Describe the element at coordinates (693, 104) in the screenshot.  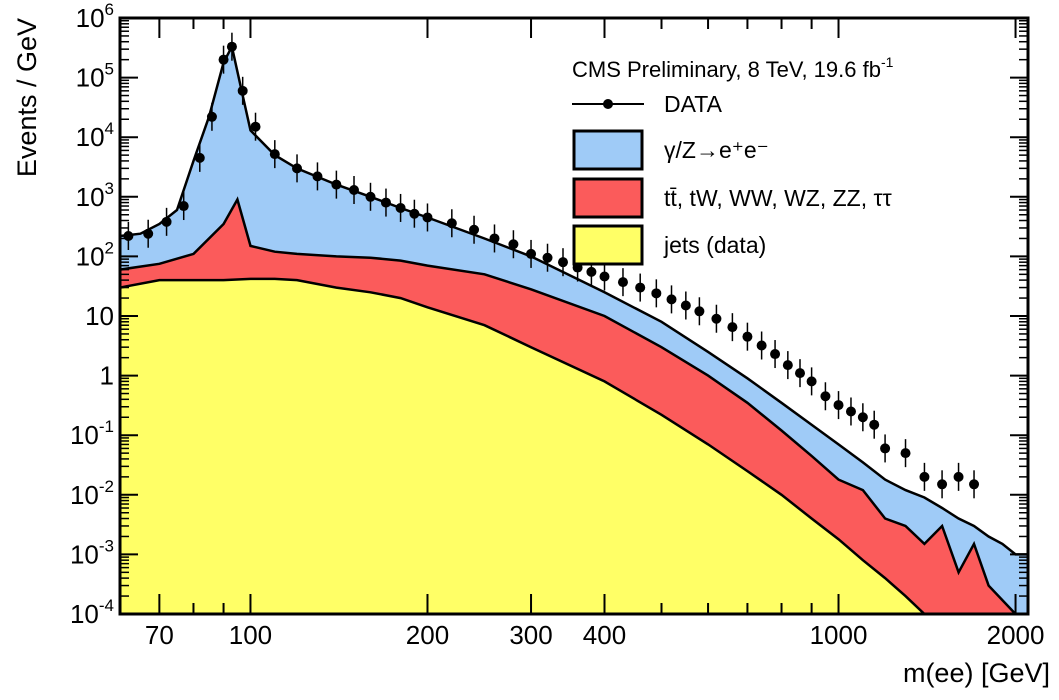
I see `legend-label-data: DATA` at that location.